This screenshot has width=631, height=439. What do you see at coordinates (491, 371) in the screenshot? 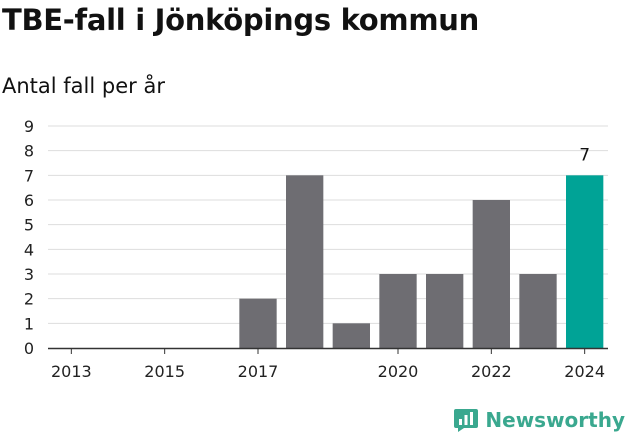
I see `x-tick-label: 2022` at bounding box center [491, 371].